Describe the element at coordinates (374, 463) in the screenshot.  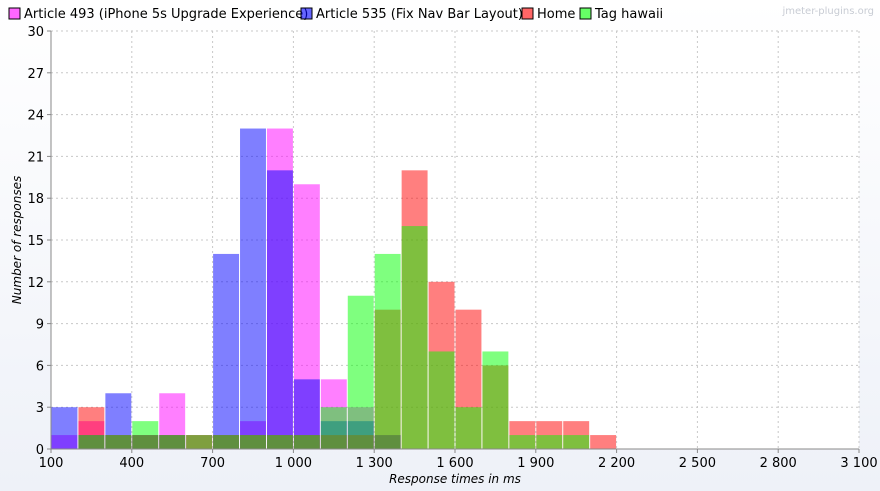
I see `x-tick-label: 1 300` at that location.